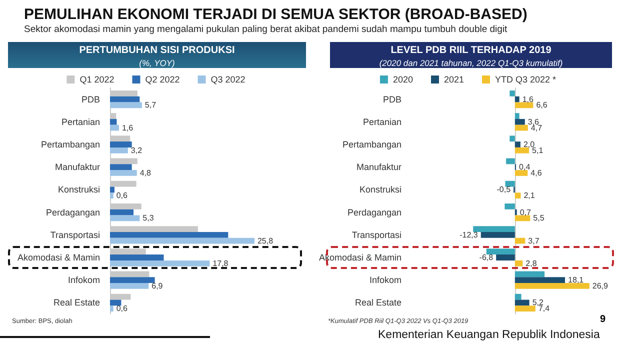 The width and height of the screenshot is (620, 349). What do you see at coordinates (469, 235) in the screenshot?
I see `data-label: -12,3` at bounding box center [469, 235].